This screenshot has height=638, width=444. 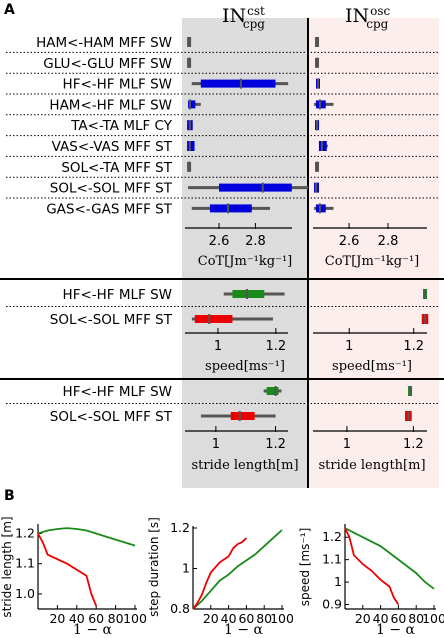 What do you see at coordinates (380, 11) in the screenshot?
I see `col2-title-sup: osc` at bounding box center [380, 11].